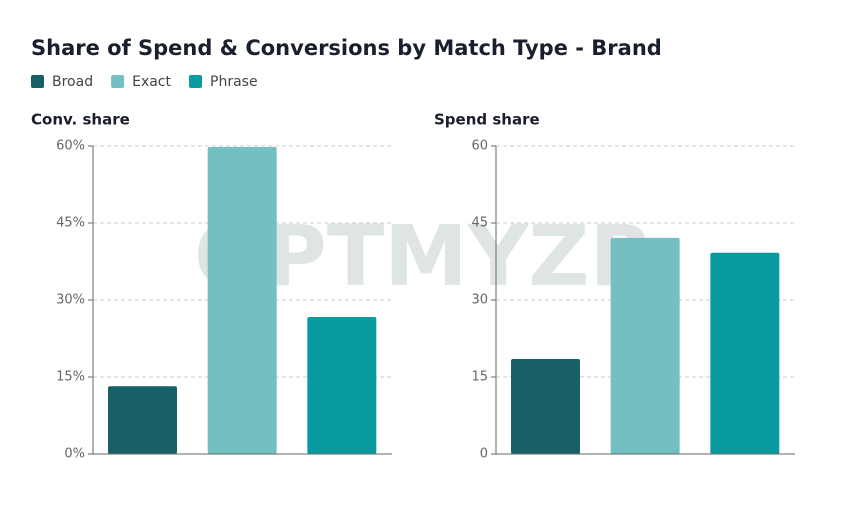 The height and width of the screenshot is (506, 848). Describe the element at coordinates (479, 146) in the screenshot. I see `y-tick-label: 60` at that location.